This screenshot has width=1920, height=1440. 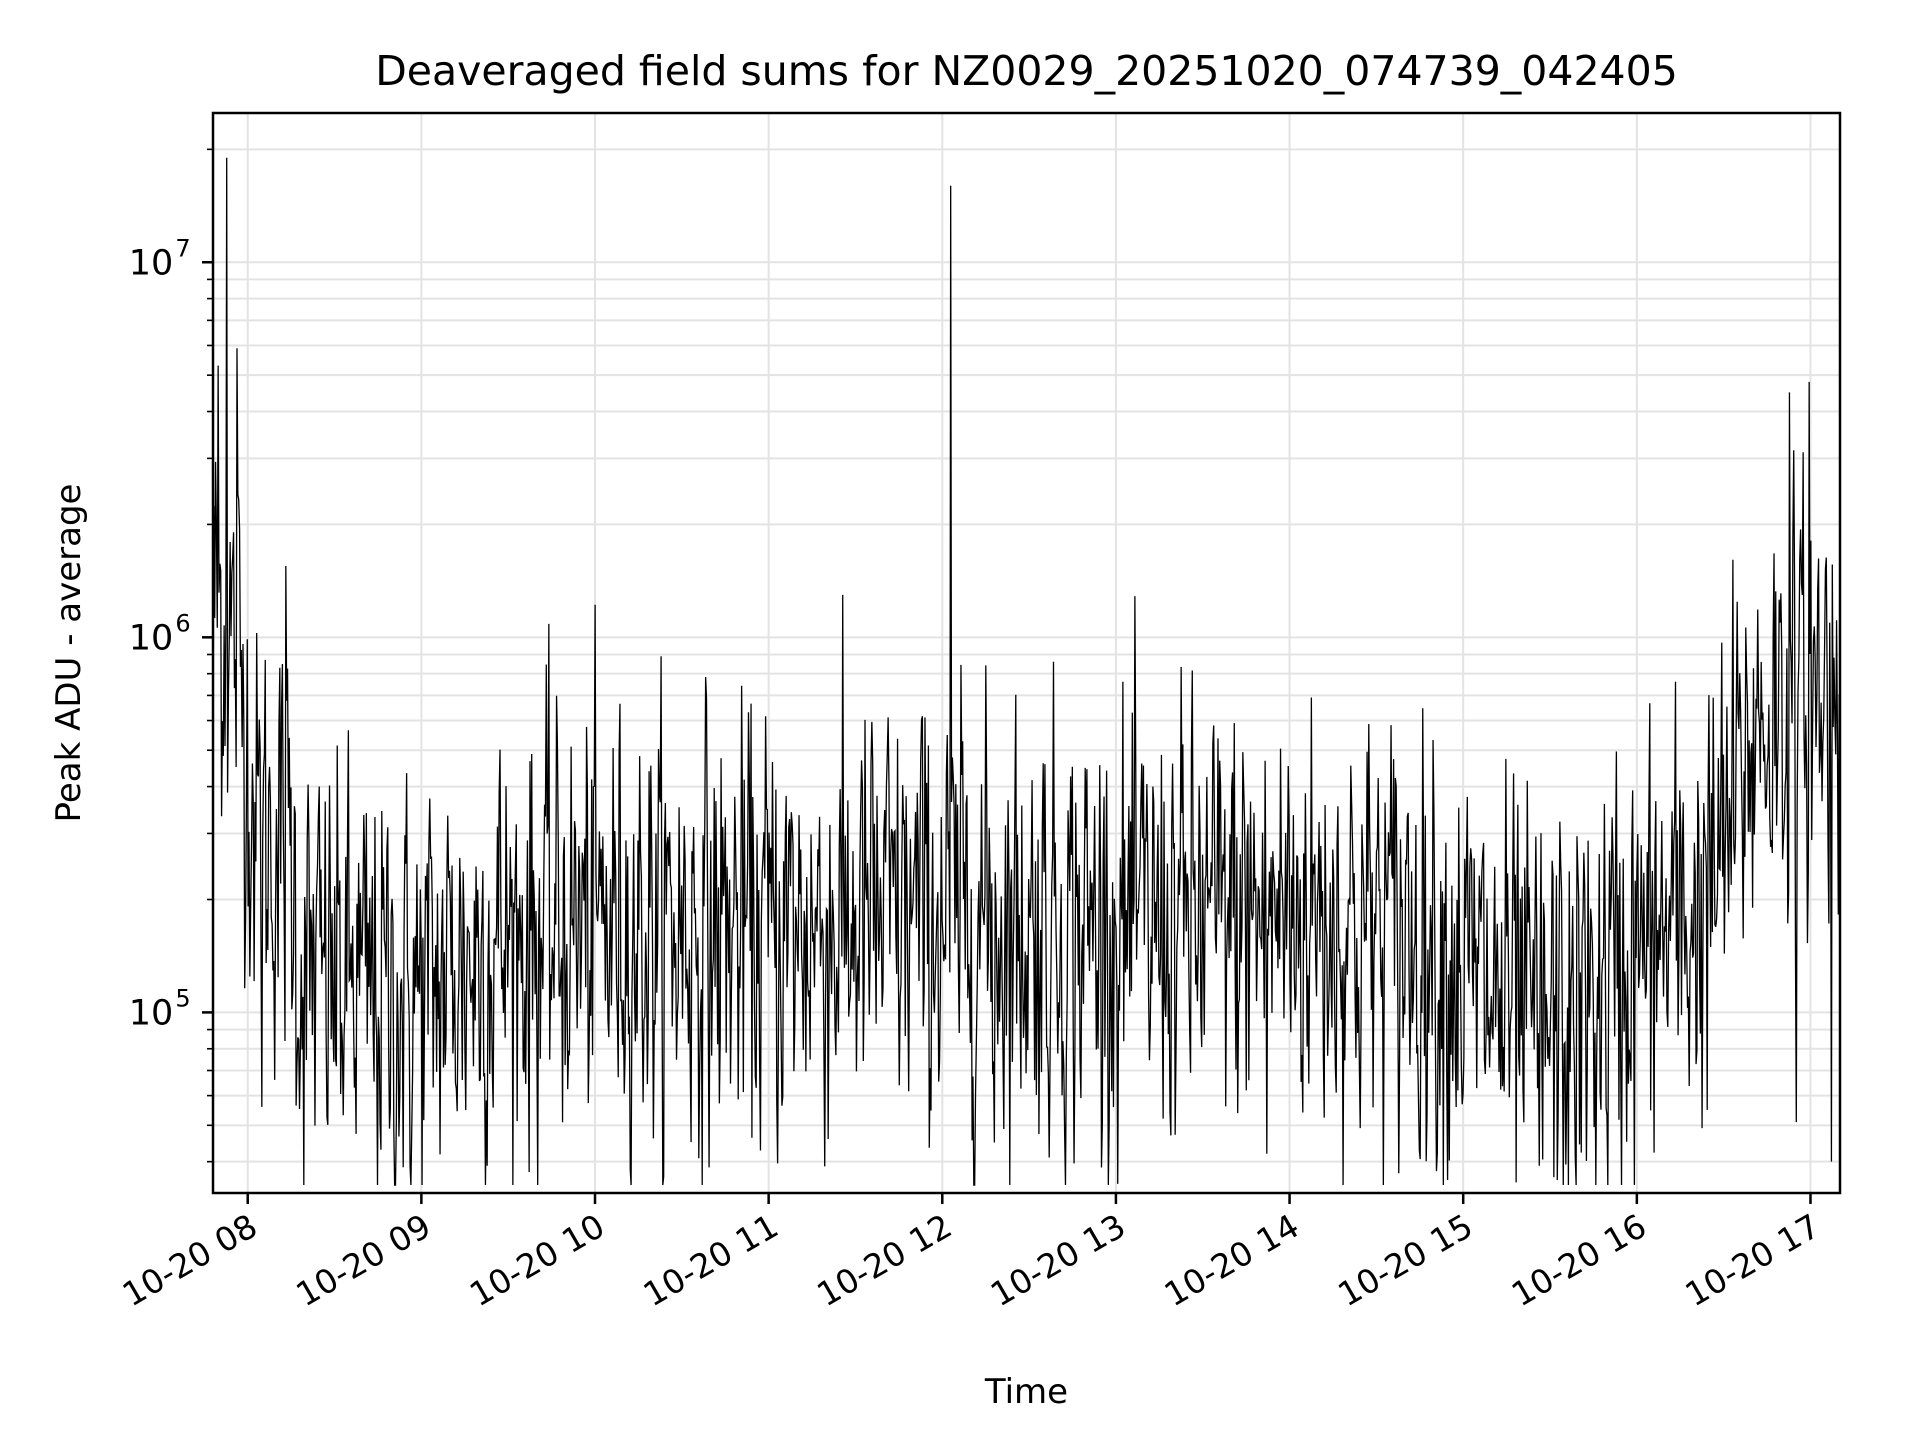 I want to click on x-tick-label: 10-20 17, so click(x=1752, y=1260).